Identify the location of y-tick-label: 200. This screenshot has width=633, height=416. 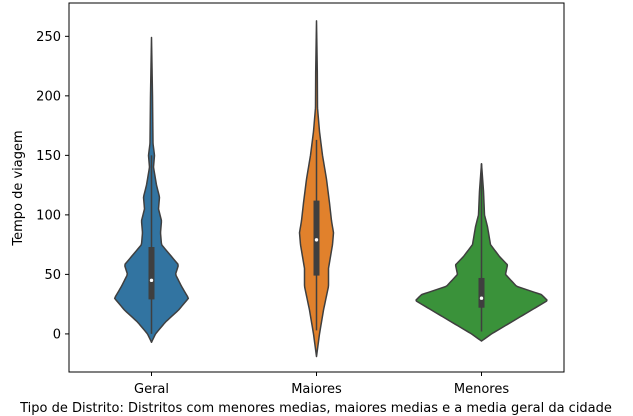
(48, 96).